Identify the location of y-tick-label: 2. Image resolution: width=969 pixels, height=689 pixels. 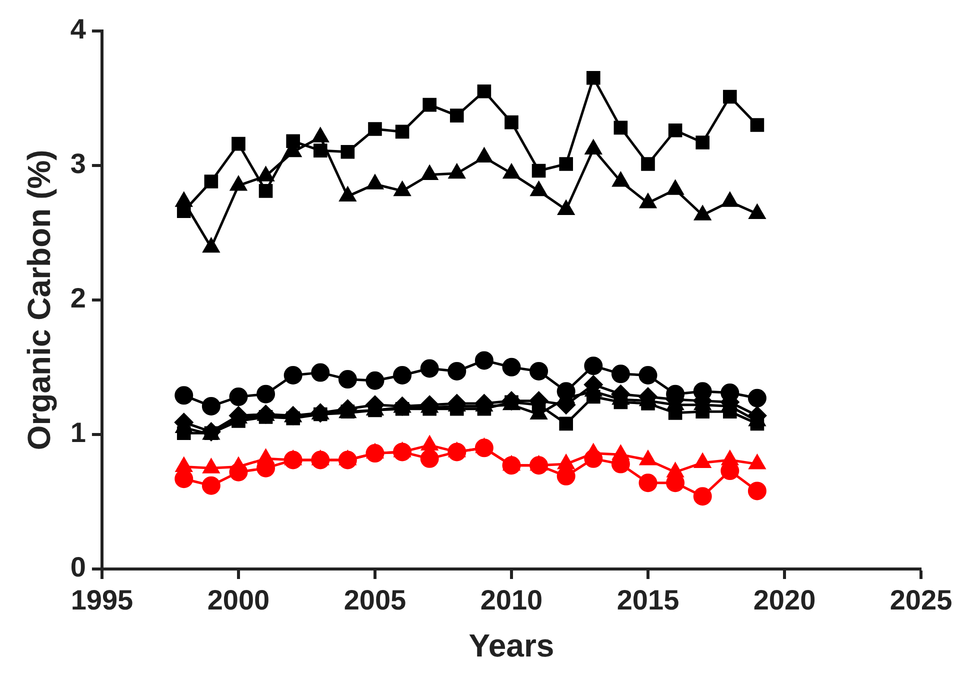
(78, 298).